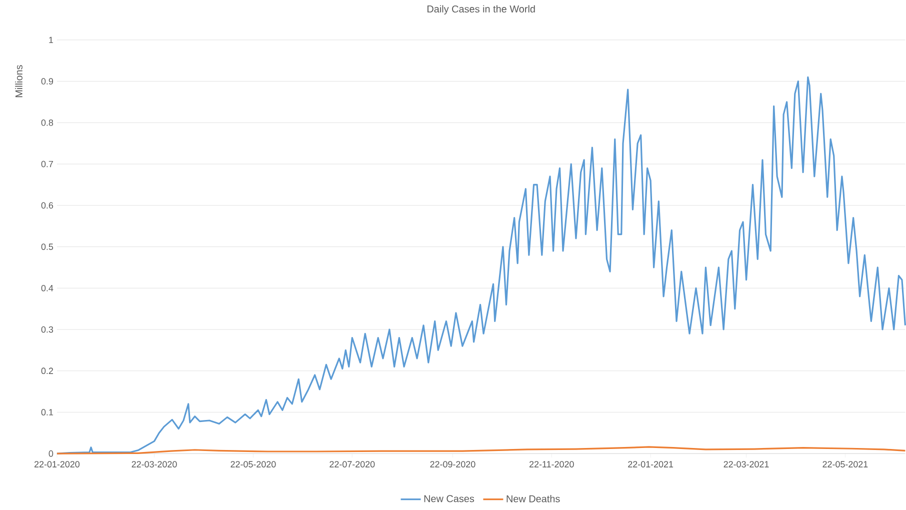 The height and width of the screenshot is (510, 906). Describe the element at coordinates (352, 464) in the screenshot. I see `x-tick-label: 22-07-2020` at that location.